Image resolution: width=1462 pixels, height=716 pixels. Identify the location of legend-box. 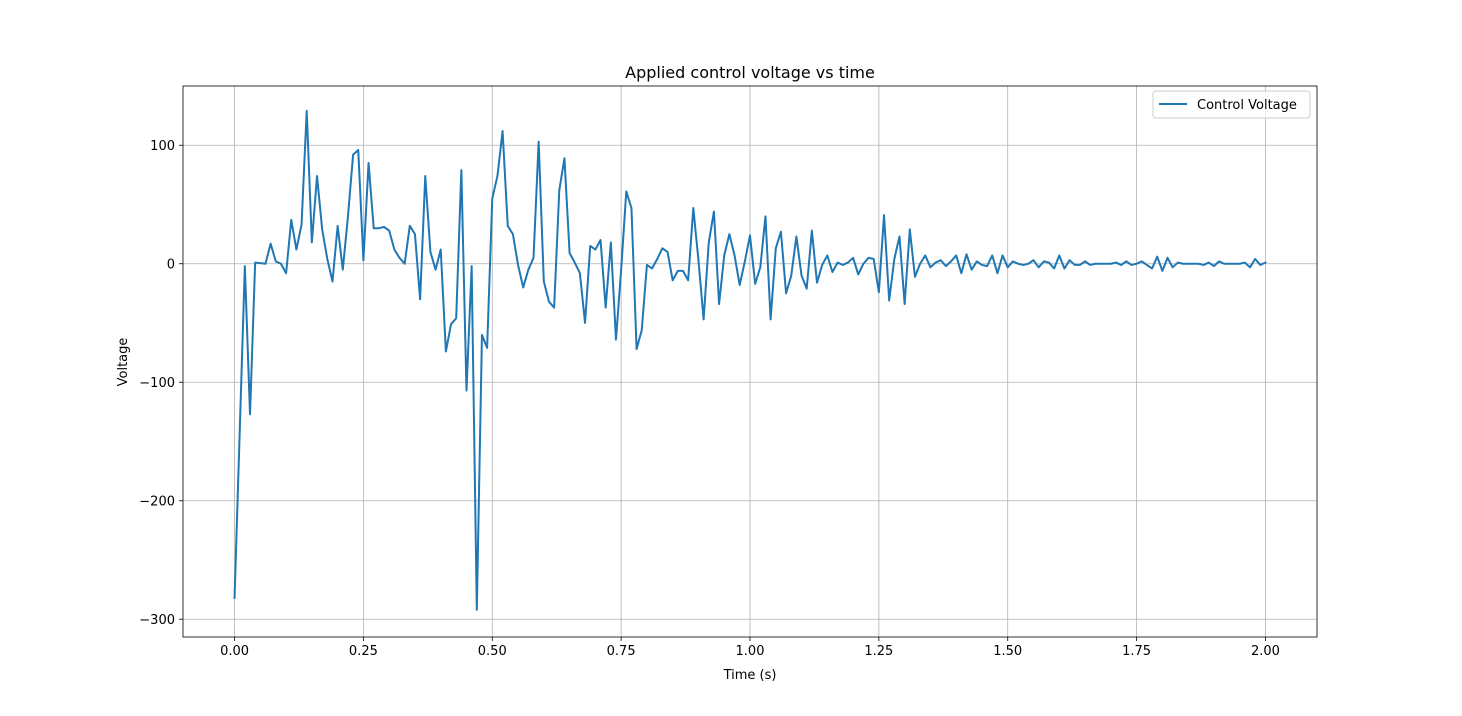
(1231, 104).